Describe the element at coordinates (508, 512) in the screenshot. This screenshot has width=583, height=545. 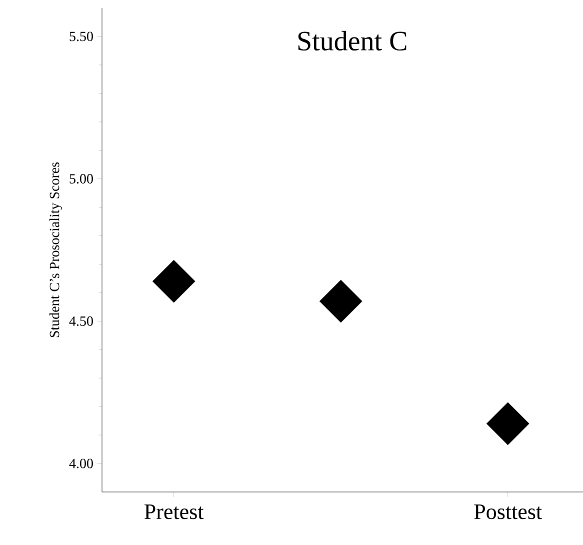
I see `x-tick-label: Posttest` at that location.